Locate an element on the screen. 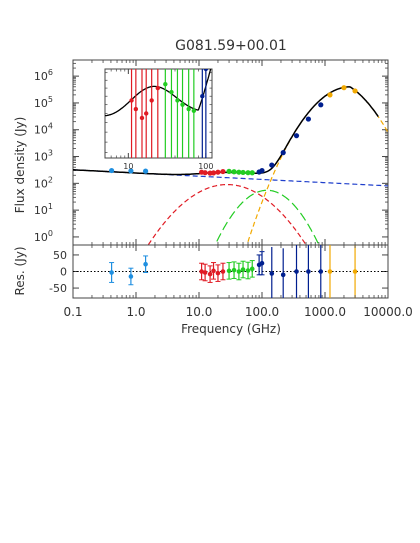 Image resolution: width=420 pixels, height=543 pixels. x-axis-label: Frequency (GHz) is located at coordinates (231, 329).